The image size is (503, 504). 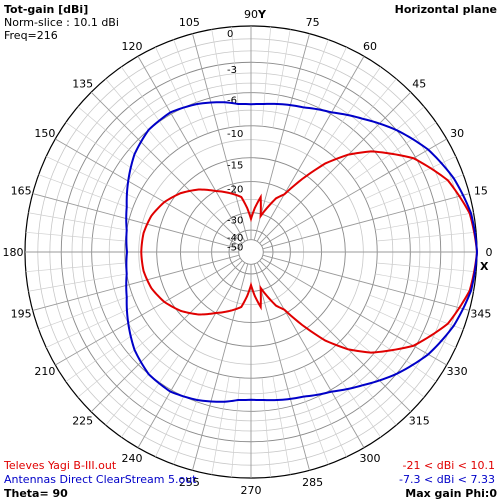 What do you see at coordinates (419, 84) in the screenshot?
I see `angle-tick-label: 45` at bounding box center [419, 84].